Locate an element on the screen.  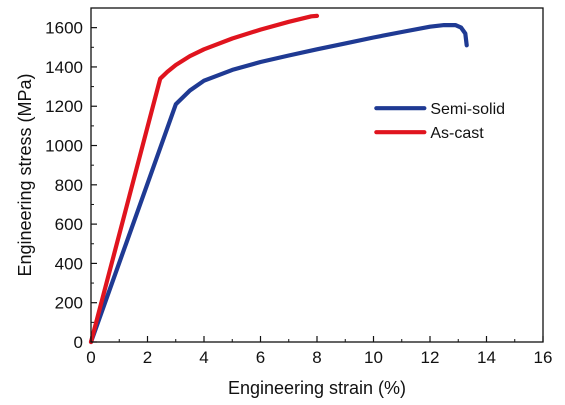
legend: Semi-solid As-cast is located at coordinates (439, 121).